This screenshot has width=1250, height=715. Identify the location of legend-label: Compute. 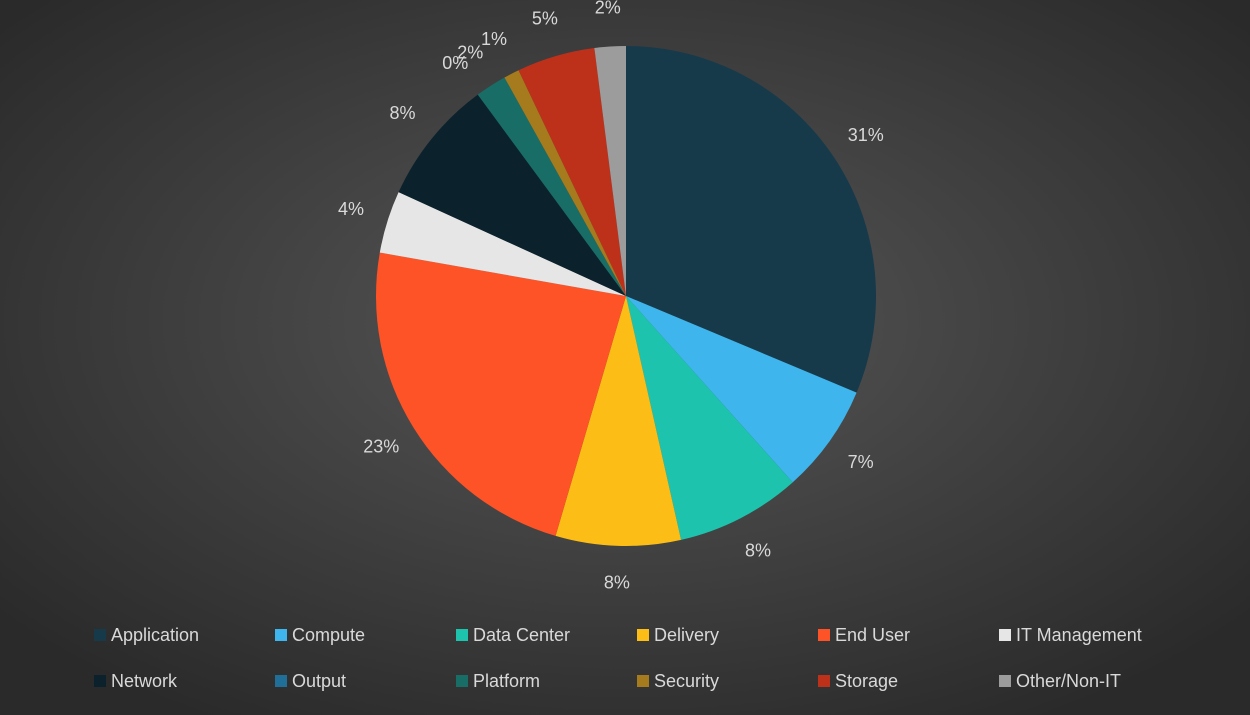
(328, 635).